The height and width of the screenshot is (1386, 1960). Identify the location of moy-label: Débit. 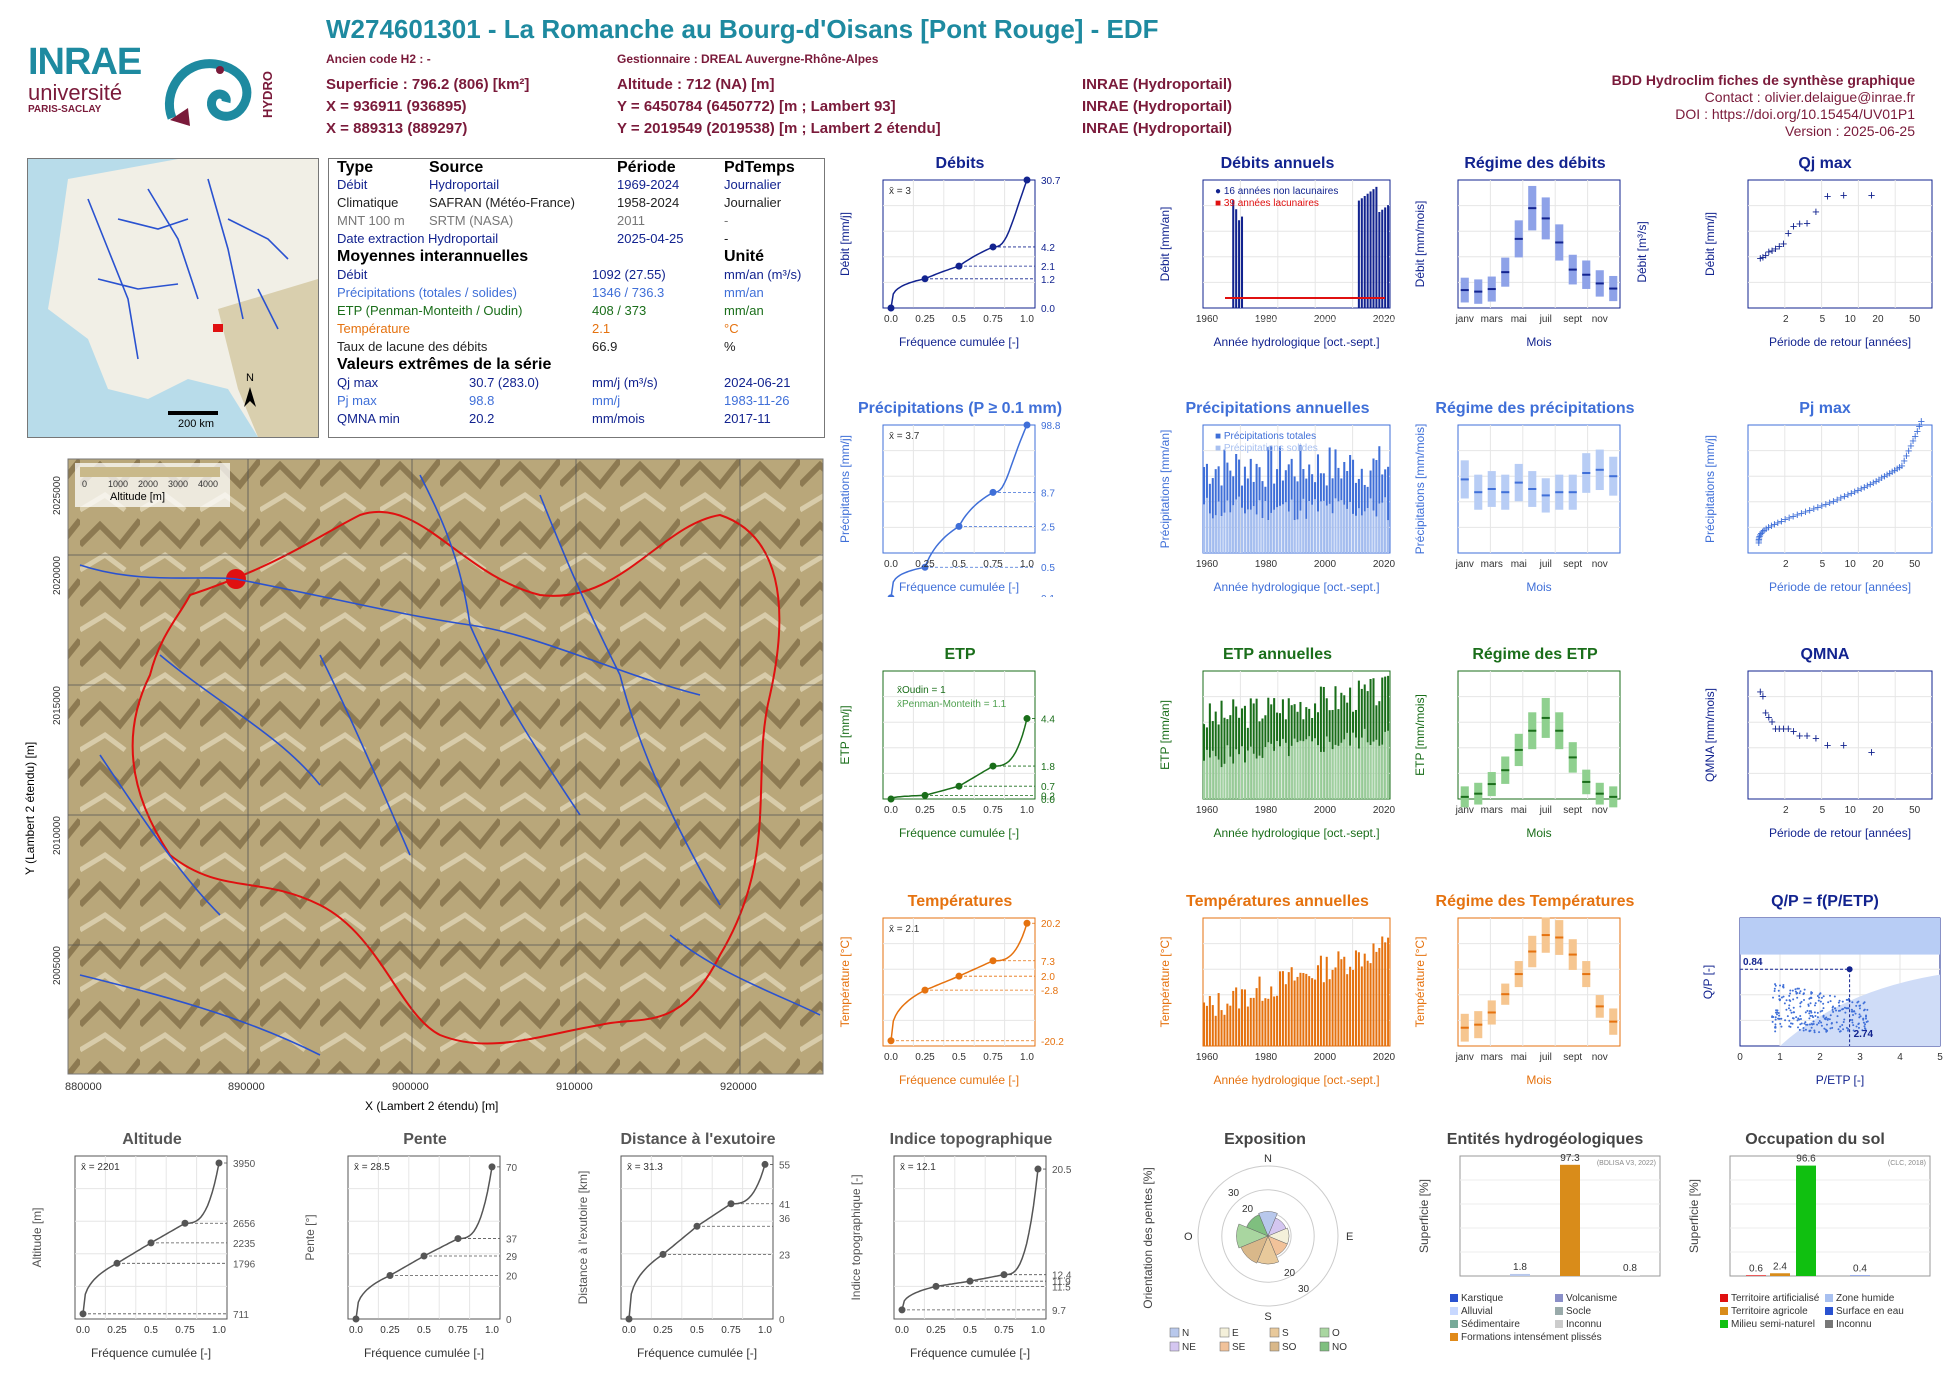
(352, 274).